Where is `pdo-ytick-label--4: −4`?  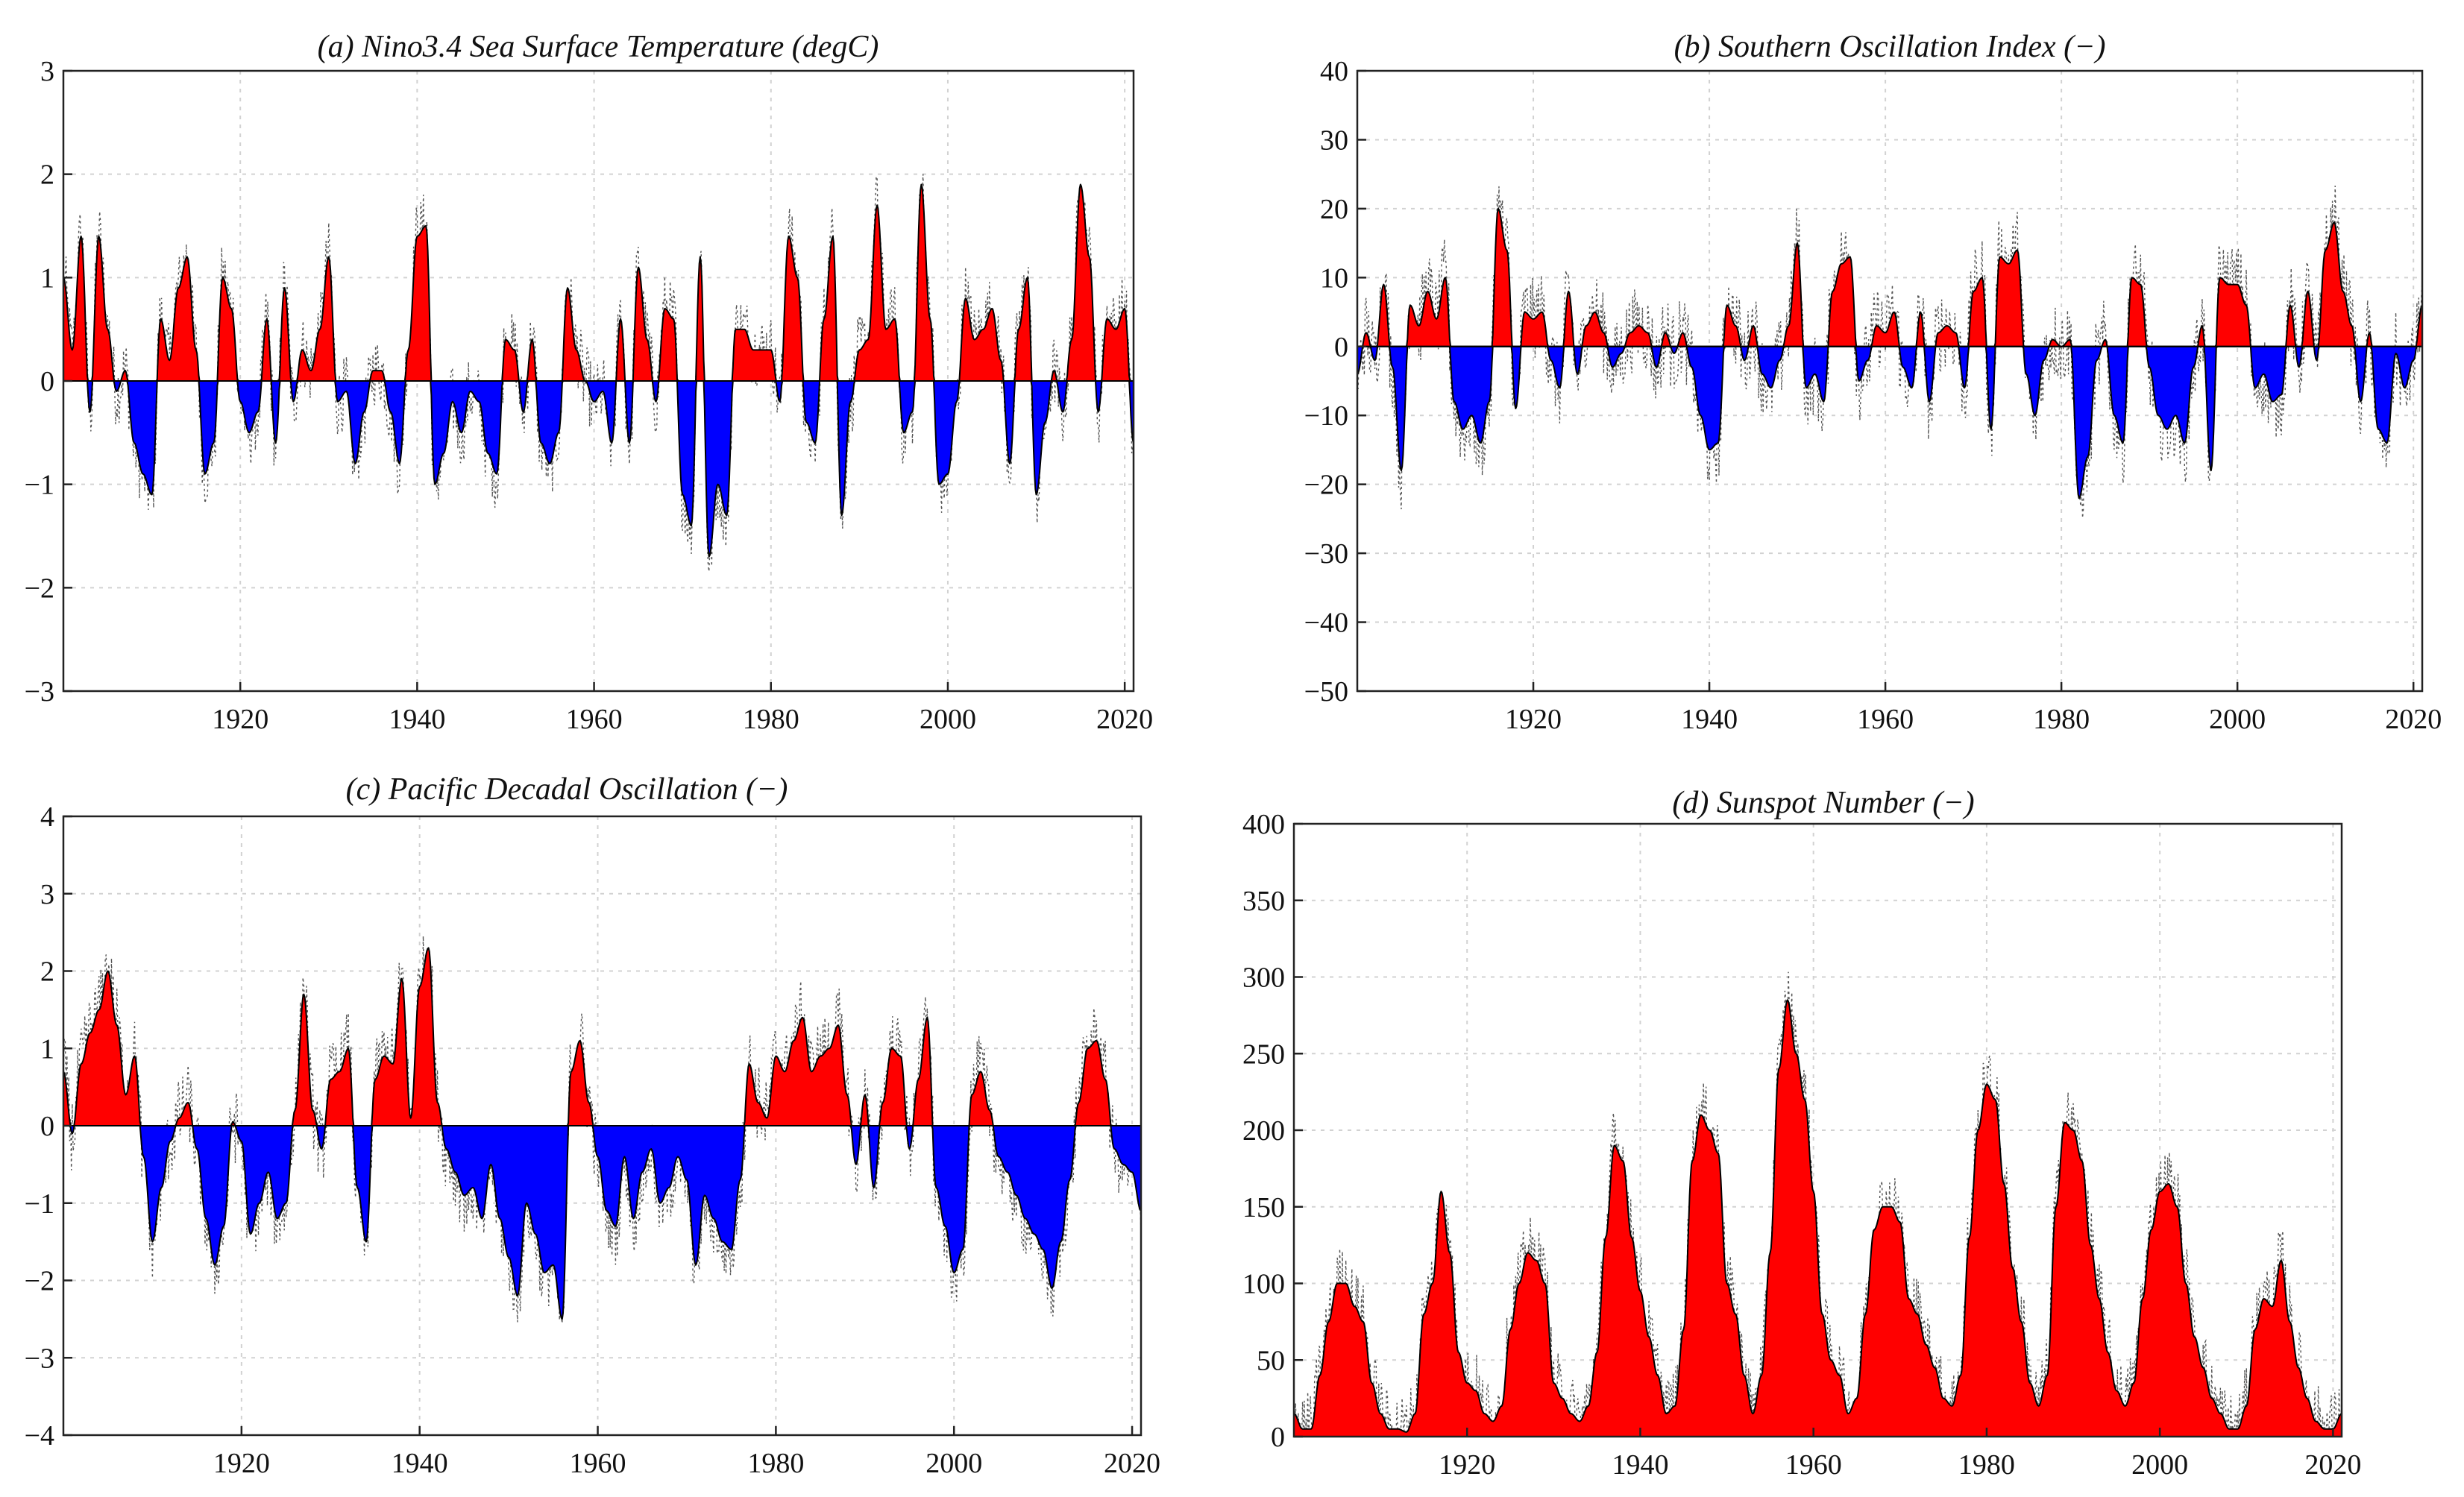
pdo-ytick-label--4: −4 is located at coordinates (39, 1436).